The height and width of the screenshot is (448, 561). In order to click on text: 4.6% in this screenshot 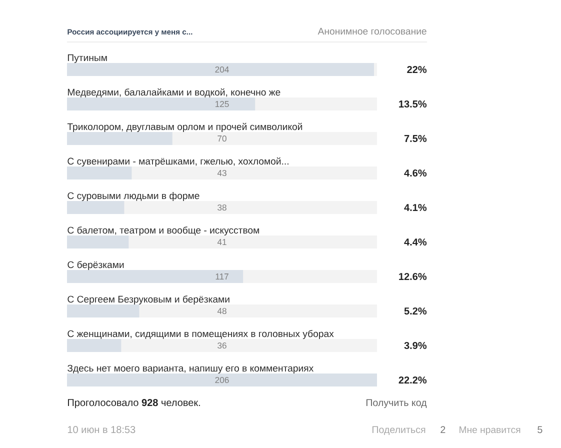, I will do `click(415, 173)`.